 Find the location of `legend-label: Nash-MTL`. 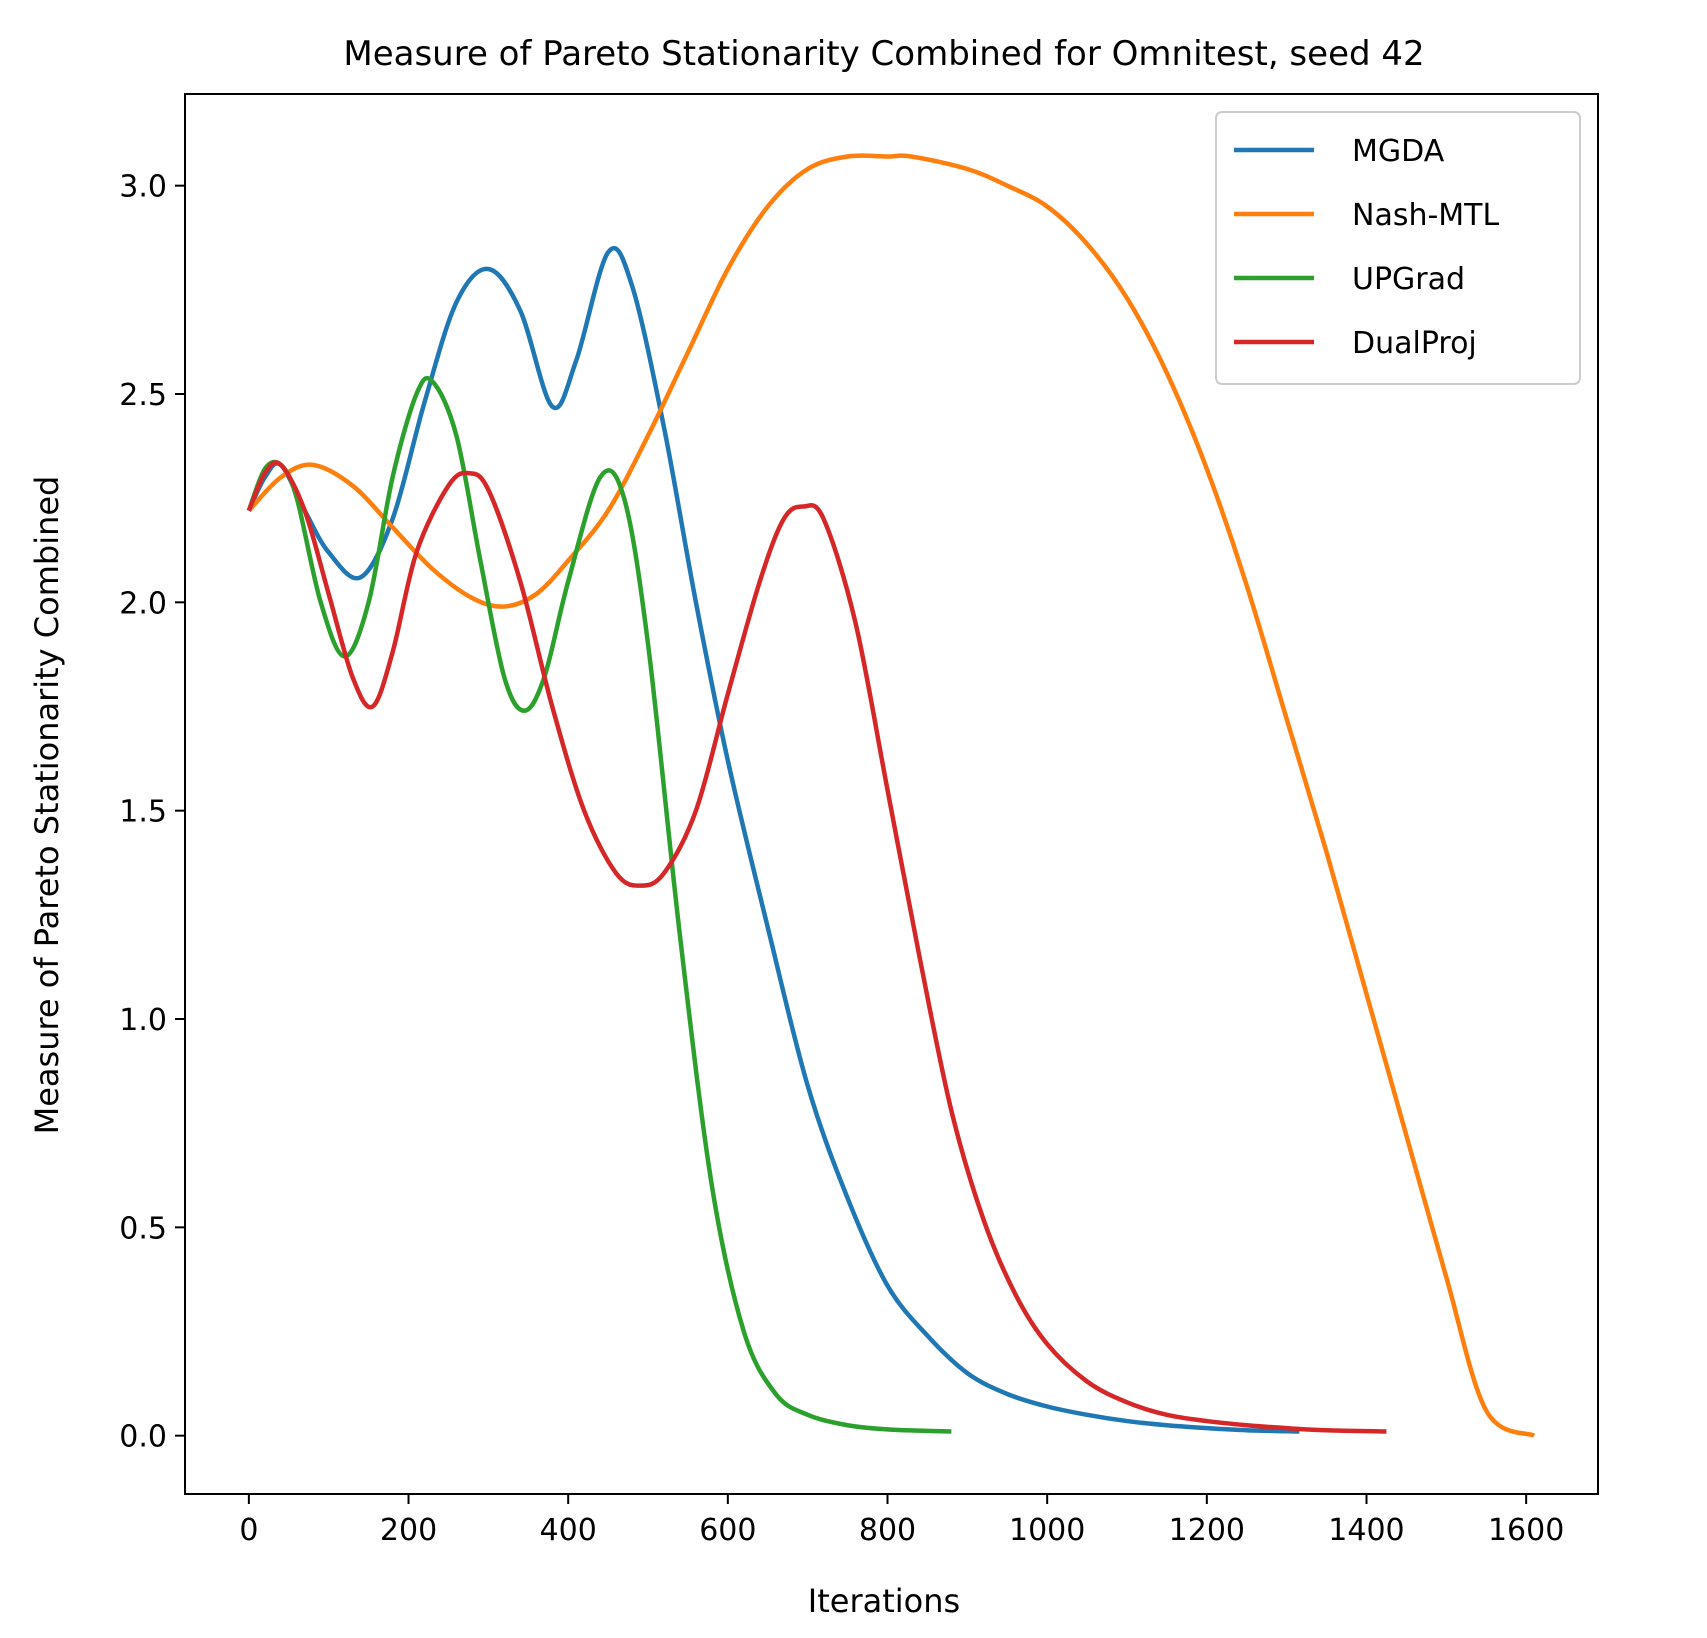

legend-label: Nash-MTL is located at coordinates (1426, 215).